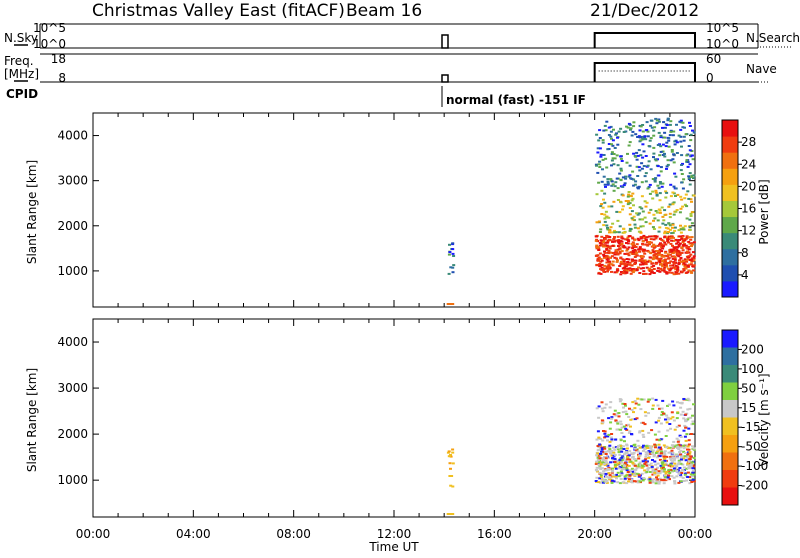  I want to click on nave-tick-high: 60, so click(713, 59).